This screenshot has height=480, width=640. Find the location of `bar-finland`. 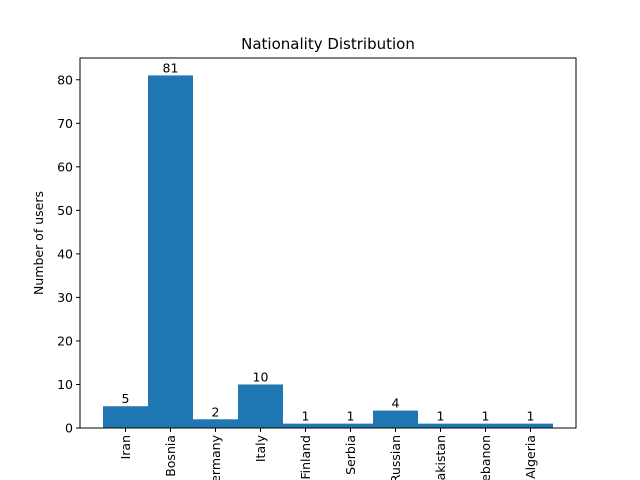

bar-finland is located at coordinates (305, 425).